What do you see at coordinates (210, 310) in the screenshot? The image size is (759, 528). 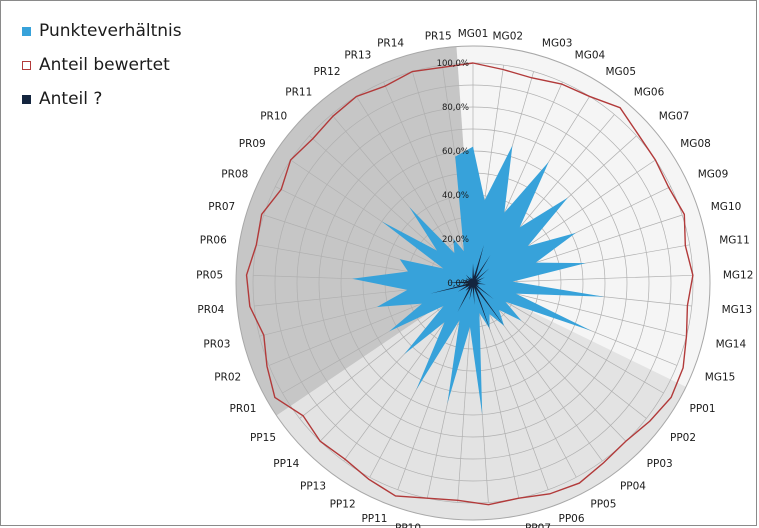 I see `category-label-pr04: PR04` at bounding box center [210, 310].